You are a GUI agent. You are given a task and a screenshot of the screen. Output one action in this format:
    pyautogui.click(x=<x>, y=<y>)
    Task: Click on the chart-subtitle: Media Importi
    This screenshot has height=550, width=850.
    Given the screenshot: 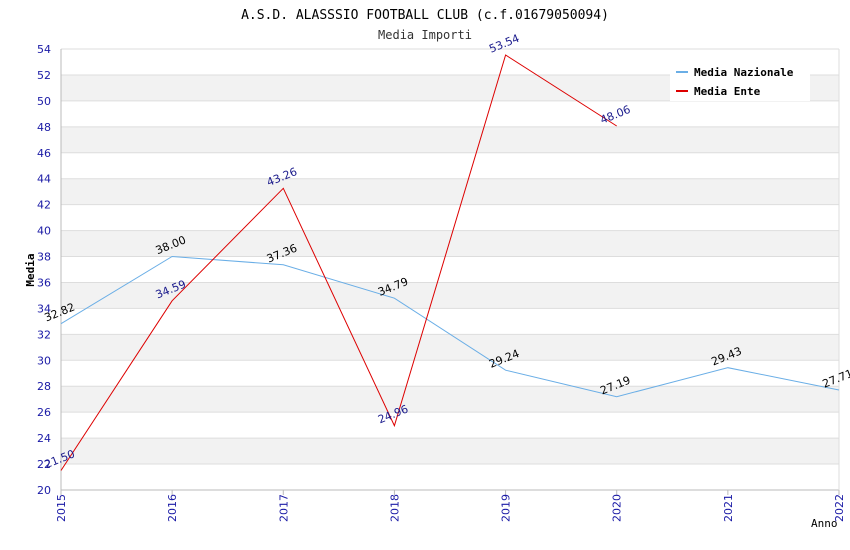 What is the action you would take?
    pyautogui.click(x=425, y=35)
    